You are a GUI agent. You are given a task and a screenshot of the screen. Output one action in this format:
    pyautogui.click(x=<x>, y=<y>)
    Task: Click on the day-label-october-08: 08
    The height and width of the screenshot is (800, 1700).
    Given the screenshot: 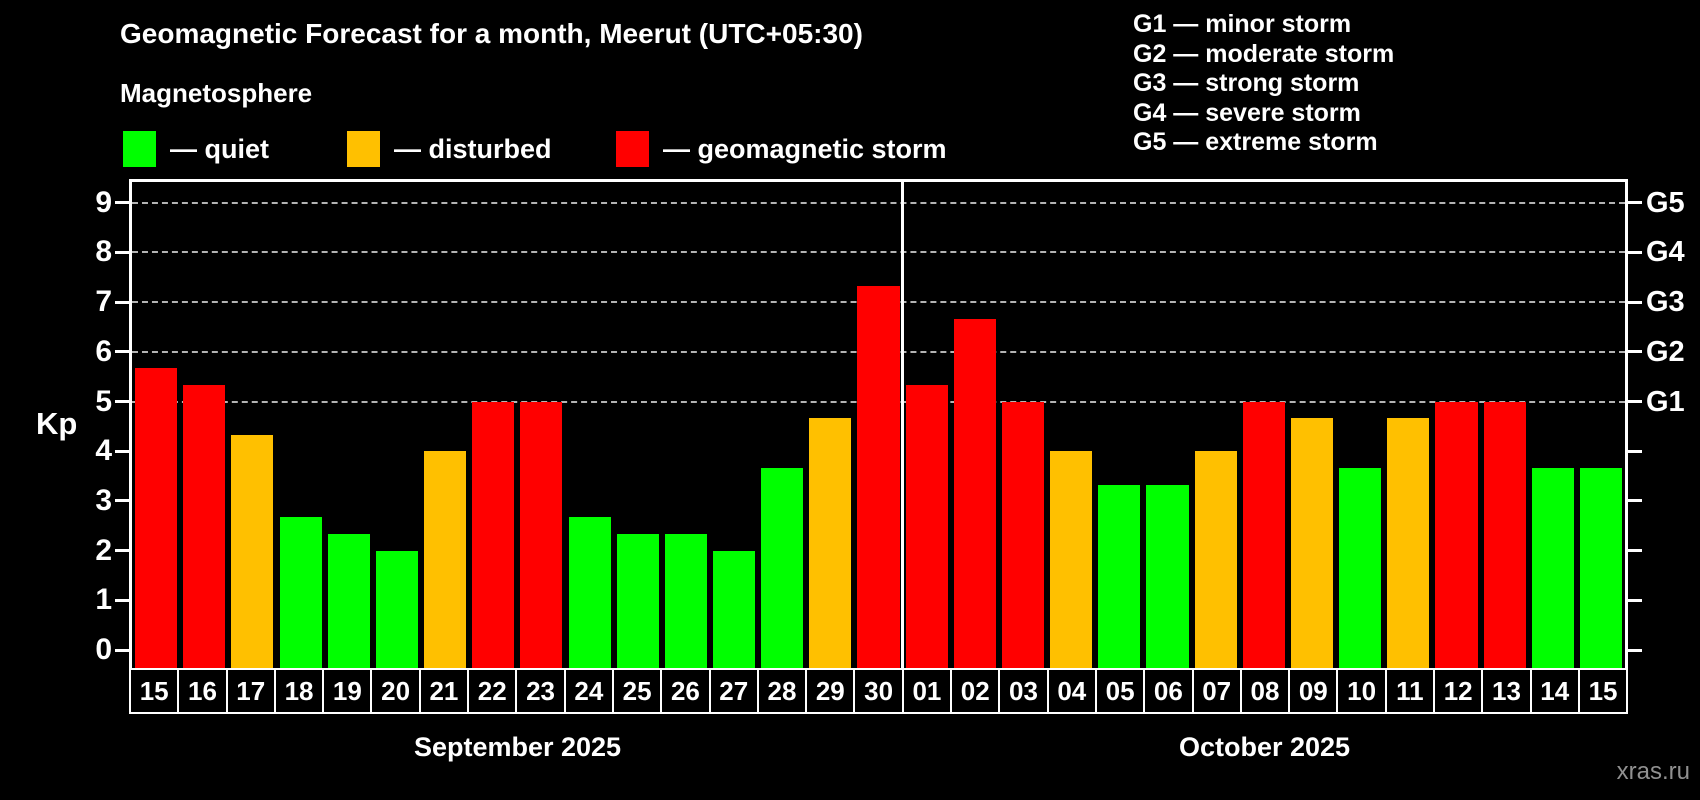 What is the action you would take?
    pyautogui.click(x=1266, y=691)
    